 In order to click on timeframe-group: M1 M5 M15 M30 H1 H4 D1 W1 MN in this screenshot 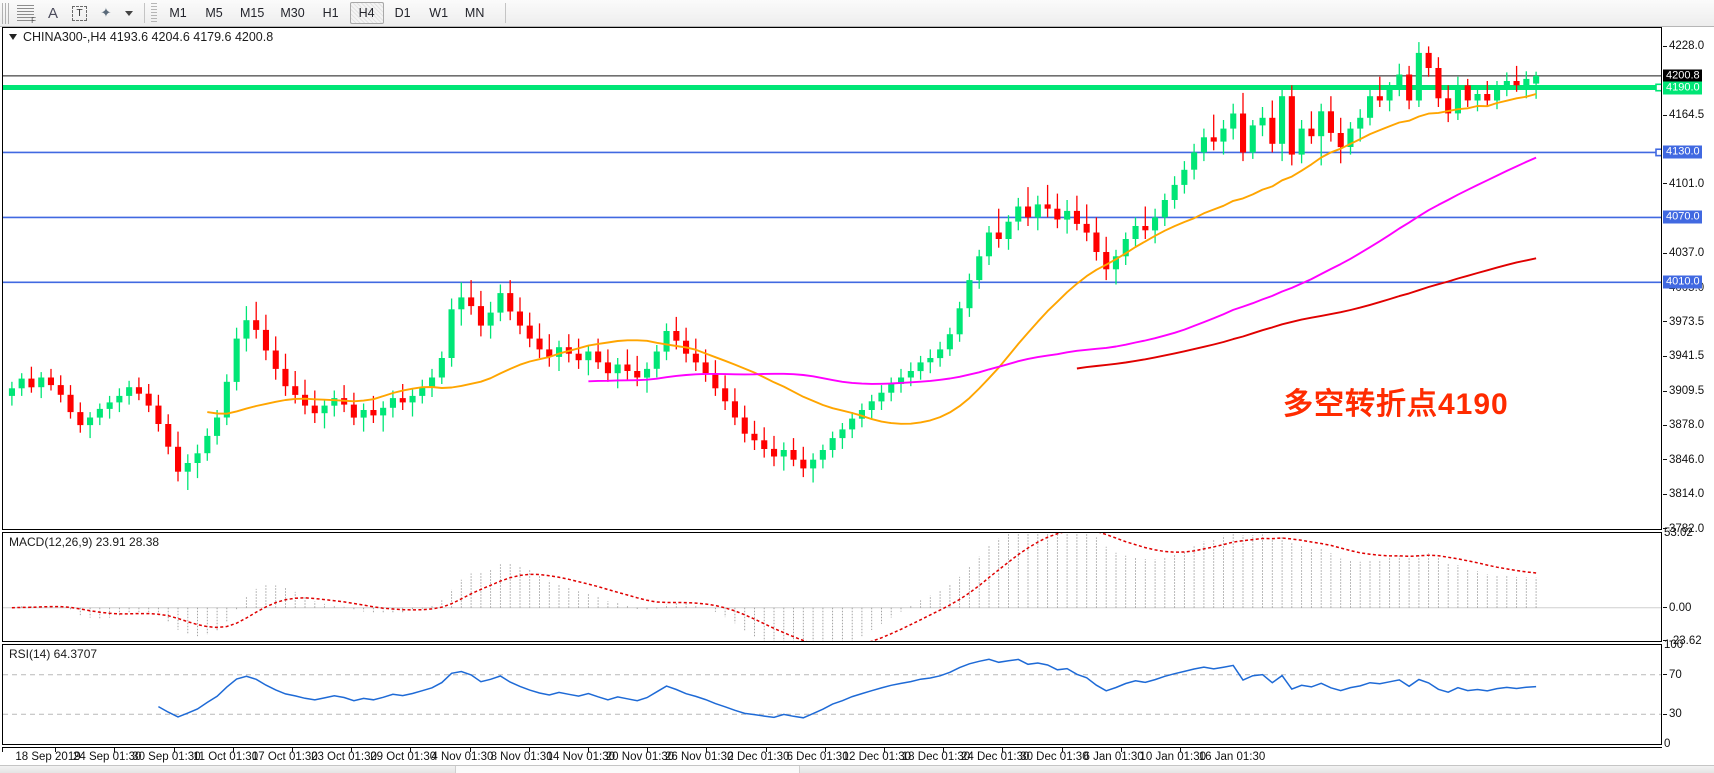, I will do `click(326, 13)`.